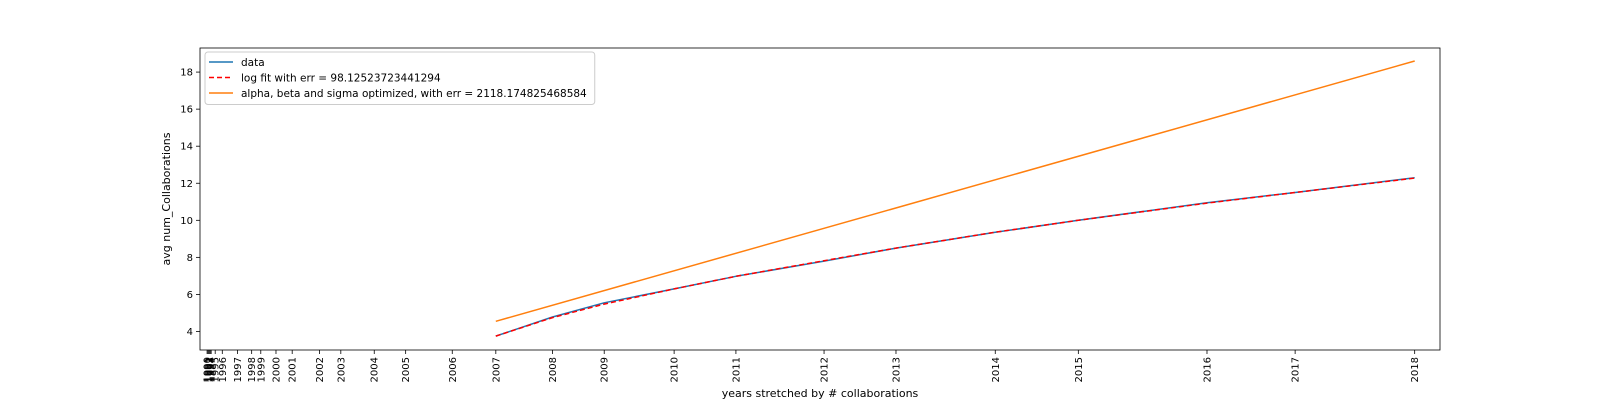 The height and width of the screenshot is (400, 1600). I want to click on legend-label: log fit with err = 98.12523723441294, so click(341, 78).